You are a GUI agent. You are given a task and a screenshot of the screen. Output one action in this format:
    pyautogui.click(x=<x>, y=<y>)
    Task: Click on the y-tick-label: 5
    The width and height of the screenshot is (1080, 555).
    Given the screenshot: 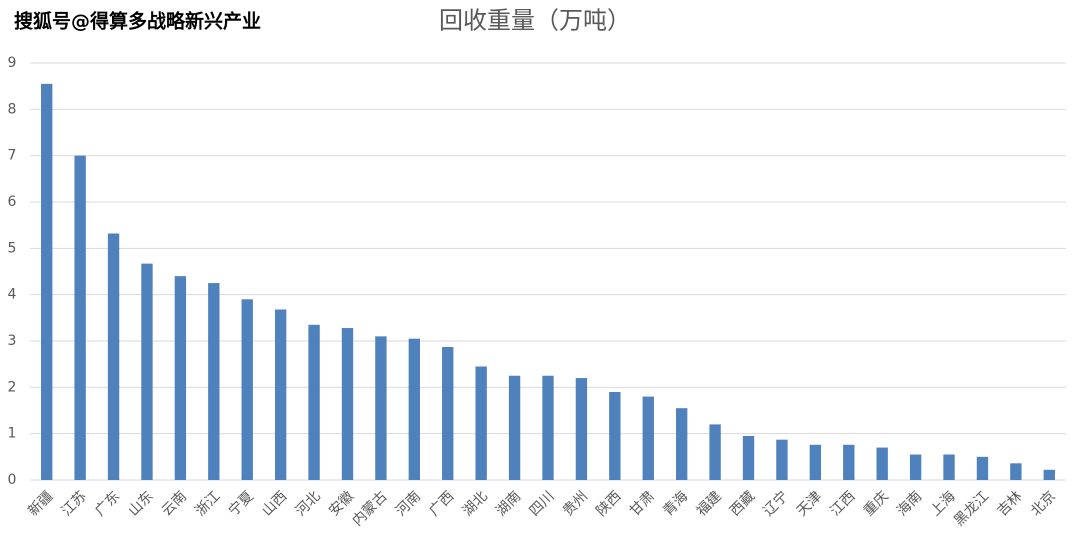 What is the action you would take?
    pyautogui.click(x=12, y=248)
    